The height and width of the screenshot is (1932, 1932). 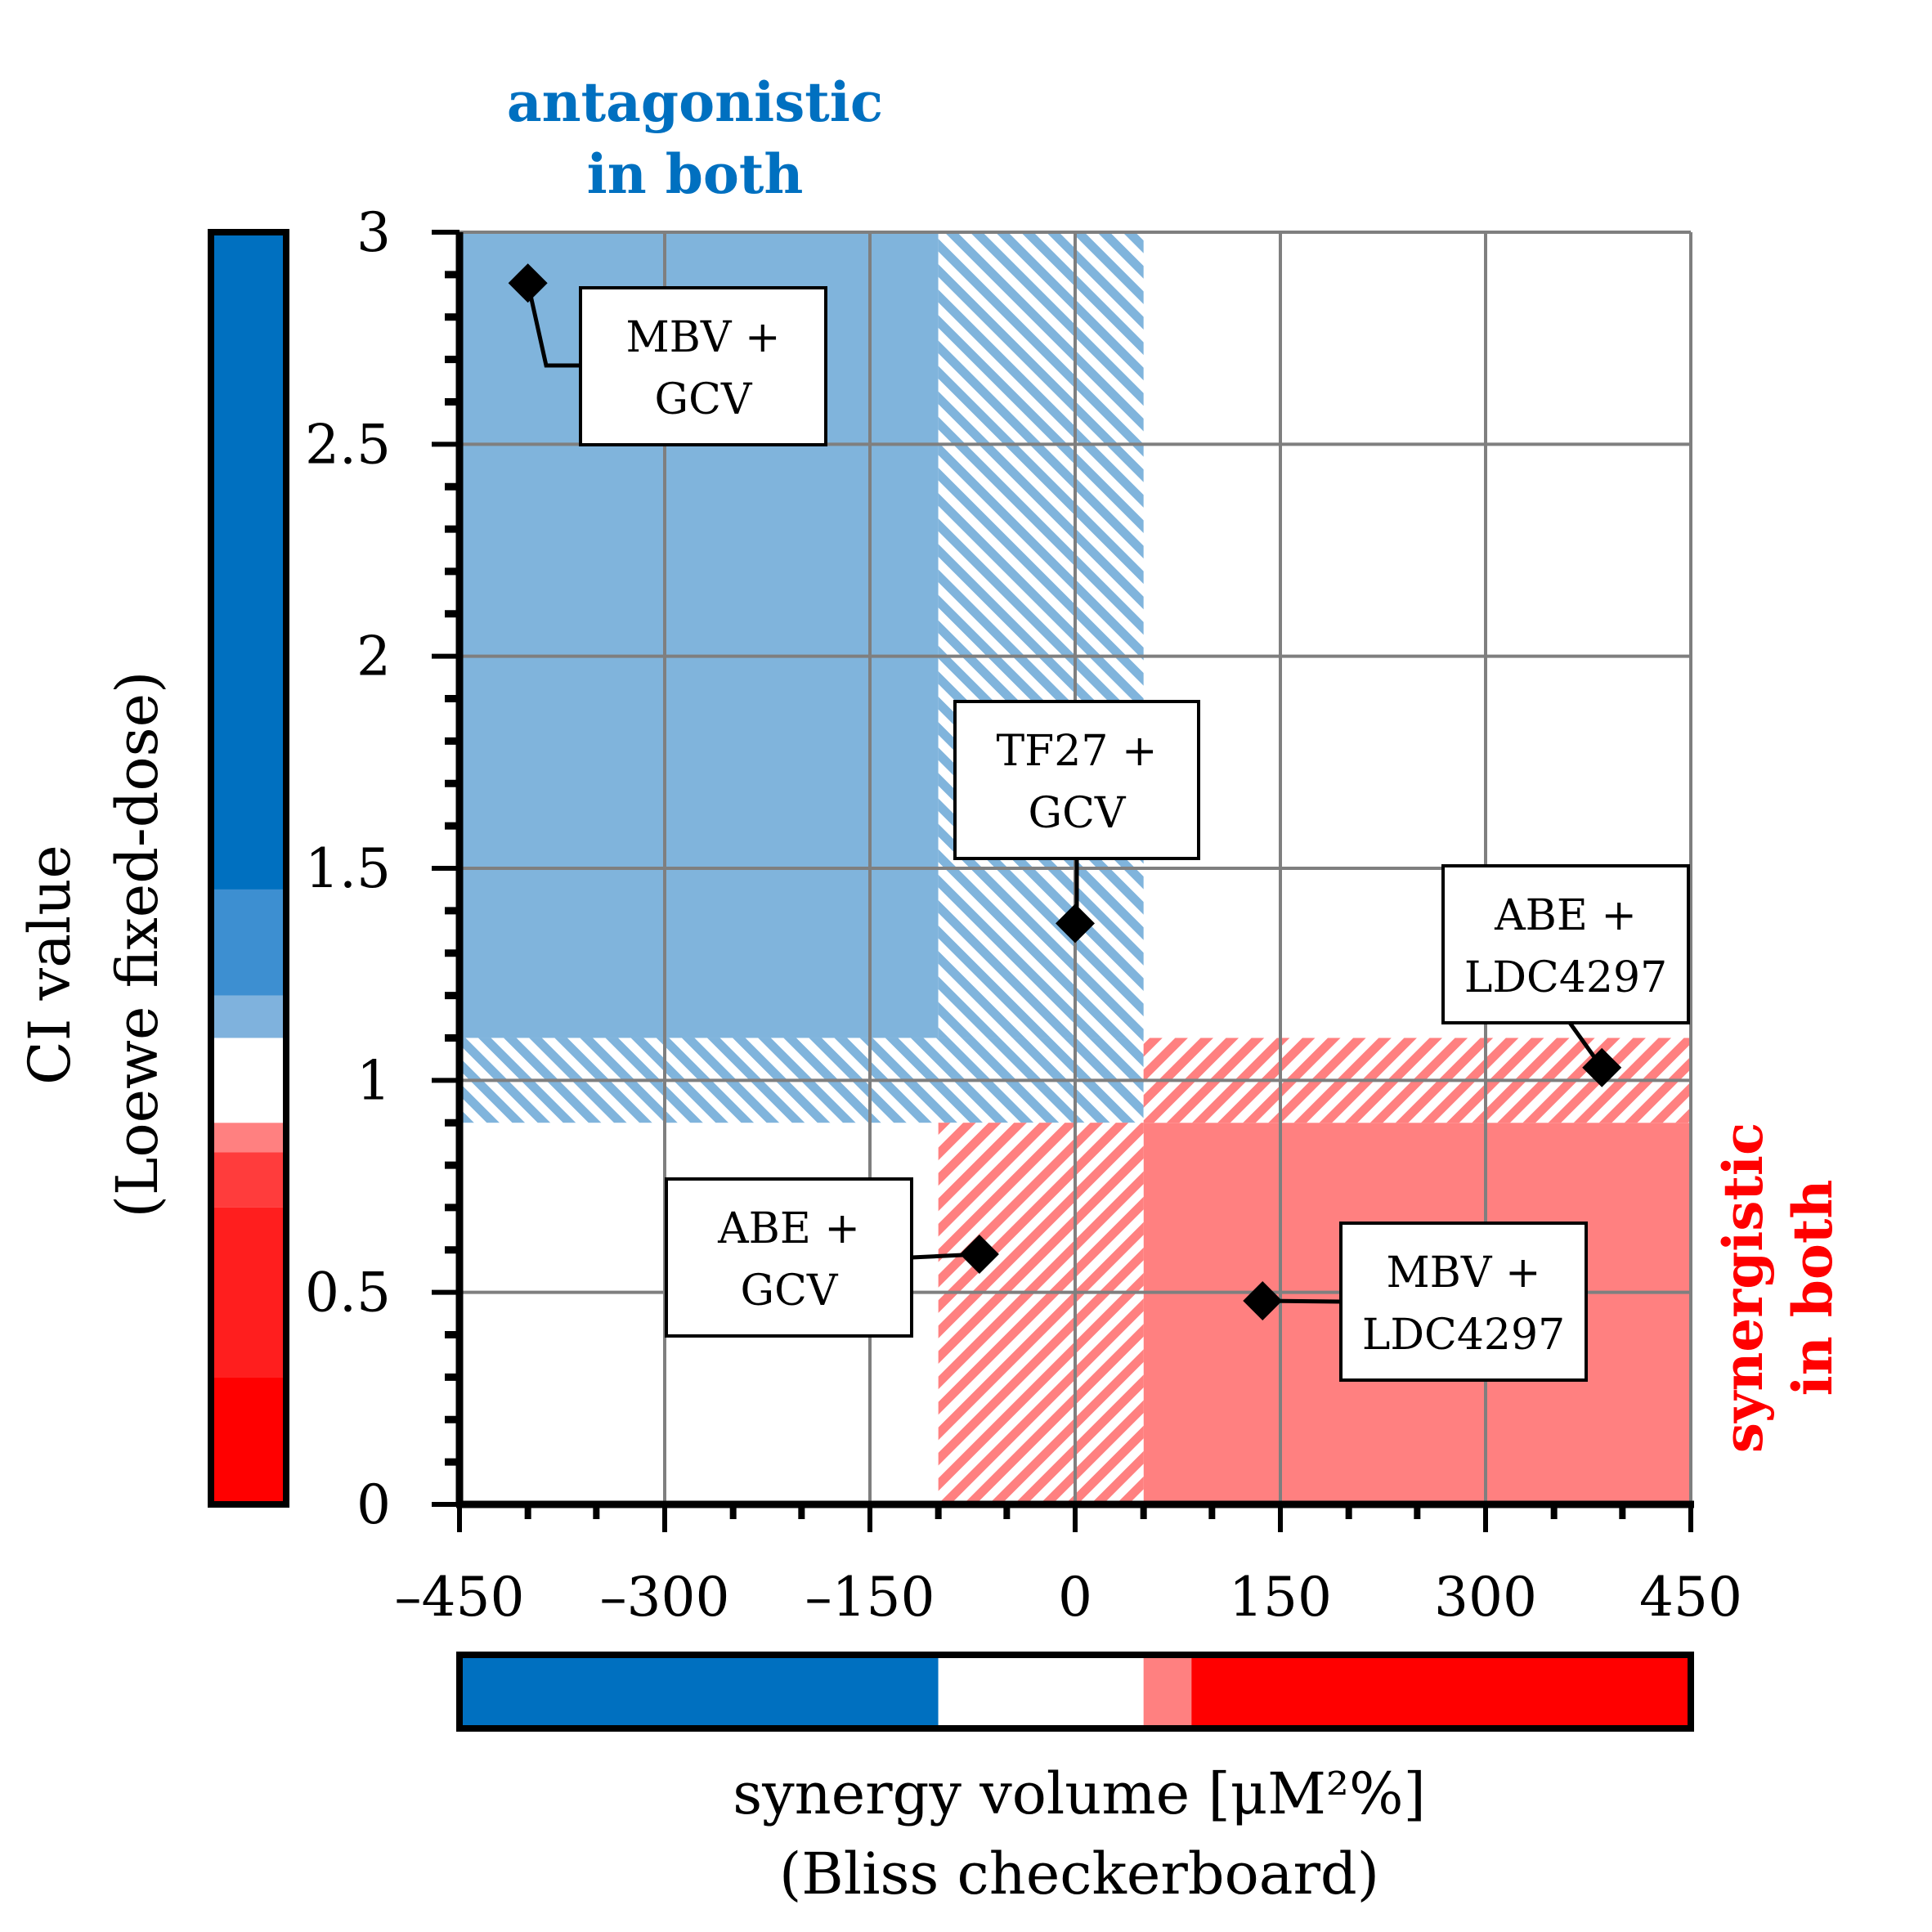 I want to click on x-tick-label: 450, so click(x=1690, y=1597).